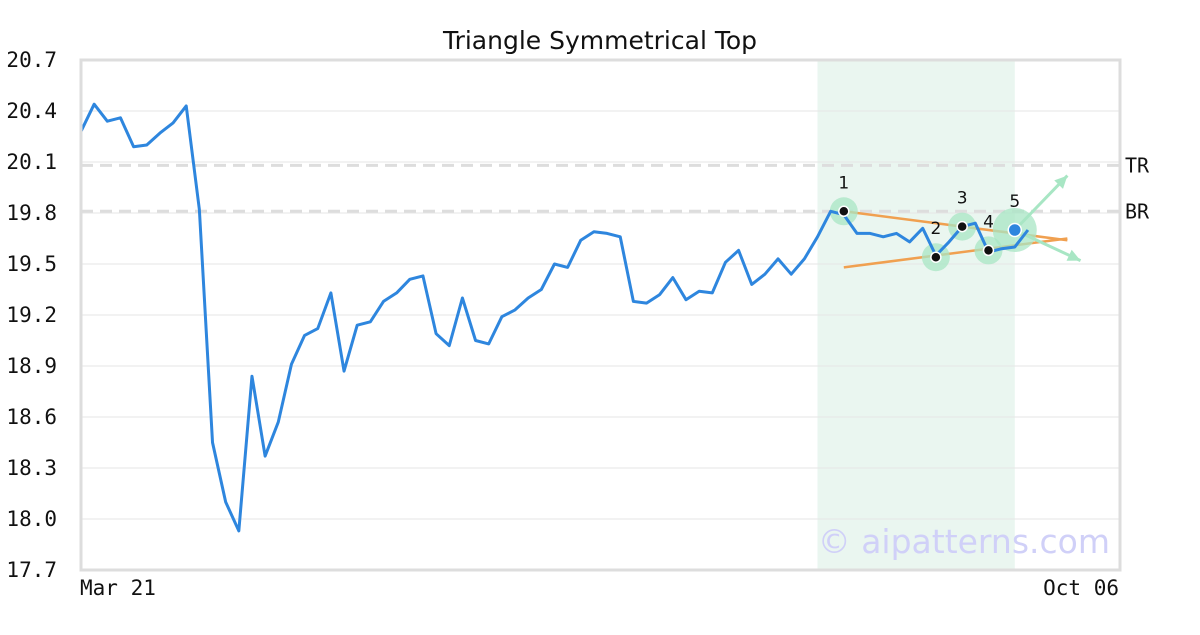 Image resolution: width=1200 pixels, height=635 pixels. What do you see at coordinates (31, 315) in the screenshot?
I see `y-tick-label: 19.2` at bounding box center [31, 315].